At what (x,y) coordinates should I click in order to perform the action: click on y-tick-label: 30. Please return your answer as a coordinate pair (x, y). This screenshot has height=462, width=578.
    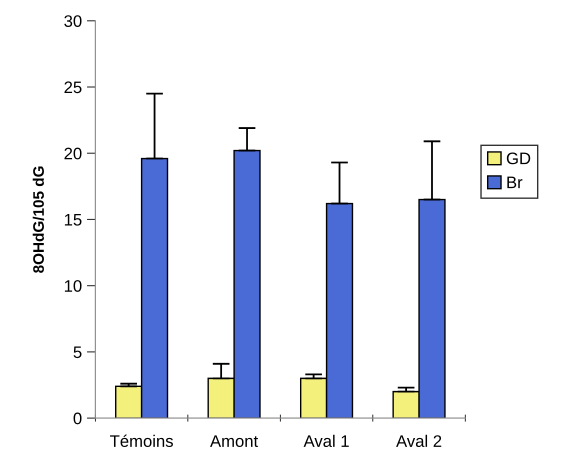
    Looking at the image, I should click on (73, 21).